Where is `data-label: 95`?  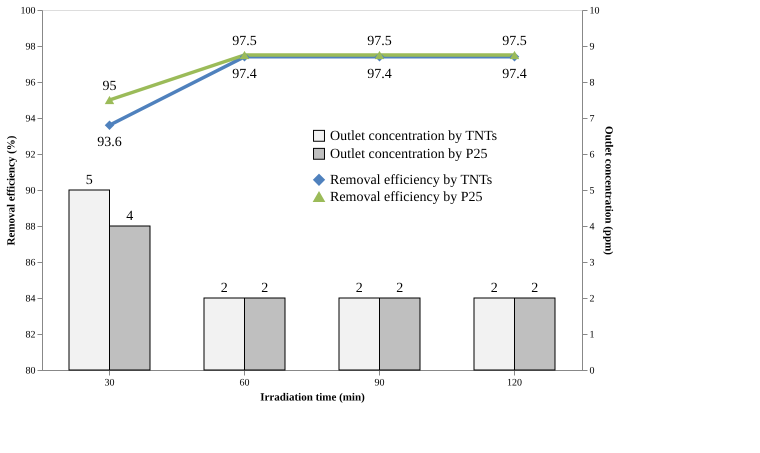
data-label: 95 is located at coordinates (109, 86).